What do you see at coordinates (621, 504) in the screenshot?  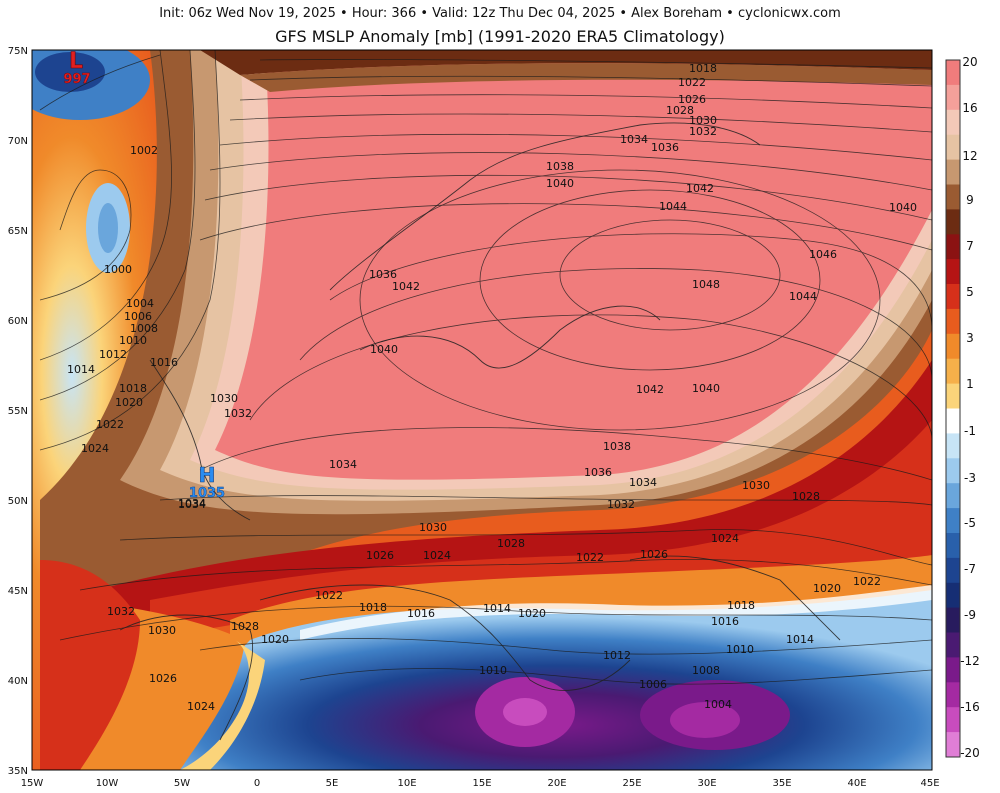 I see `isobar-label: 1032` at bounding box center [621, 504].